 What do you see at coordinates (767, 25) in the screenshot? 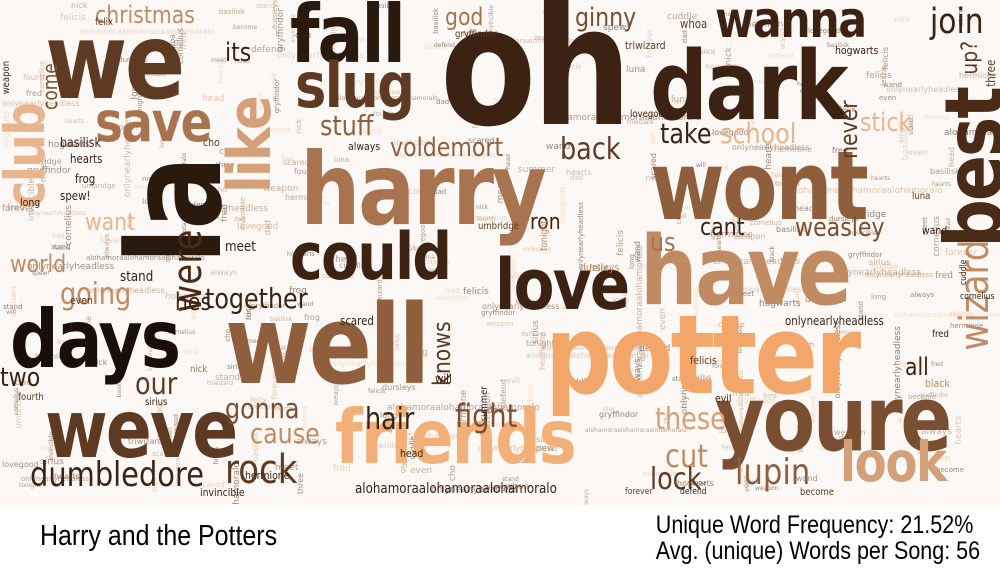
I see `cloud-word-filler: hermione` at bounding box center [767, 25].